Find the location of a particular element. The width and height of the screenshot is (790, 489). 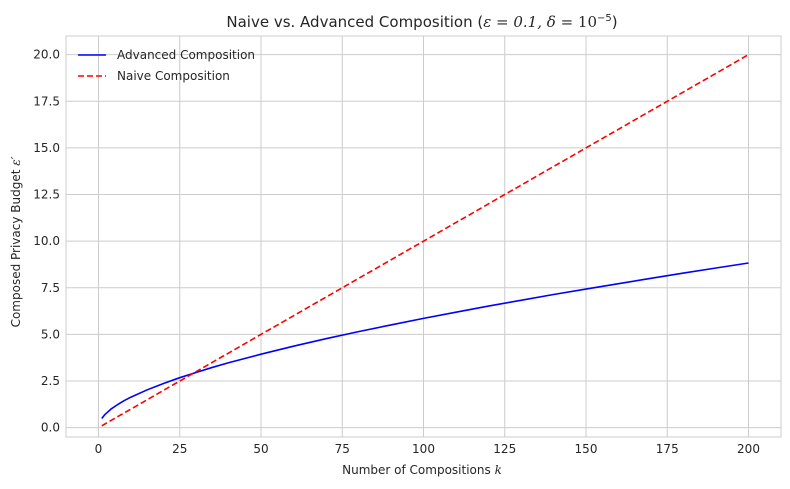

x-tick-labels: 0 25 50 75 100 125 150 175 200 is located at coordinates (427, 449).